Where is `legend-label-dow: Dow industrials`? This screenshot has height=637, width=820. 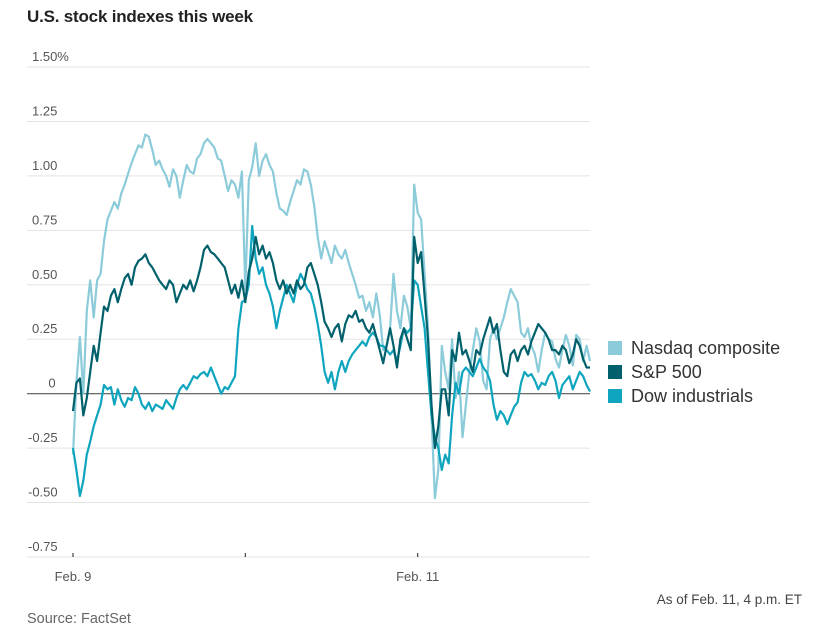
legend-label-dow: Dow industrials is located at coordinates (692, 395).